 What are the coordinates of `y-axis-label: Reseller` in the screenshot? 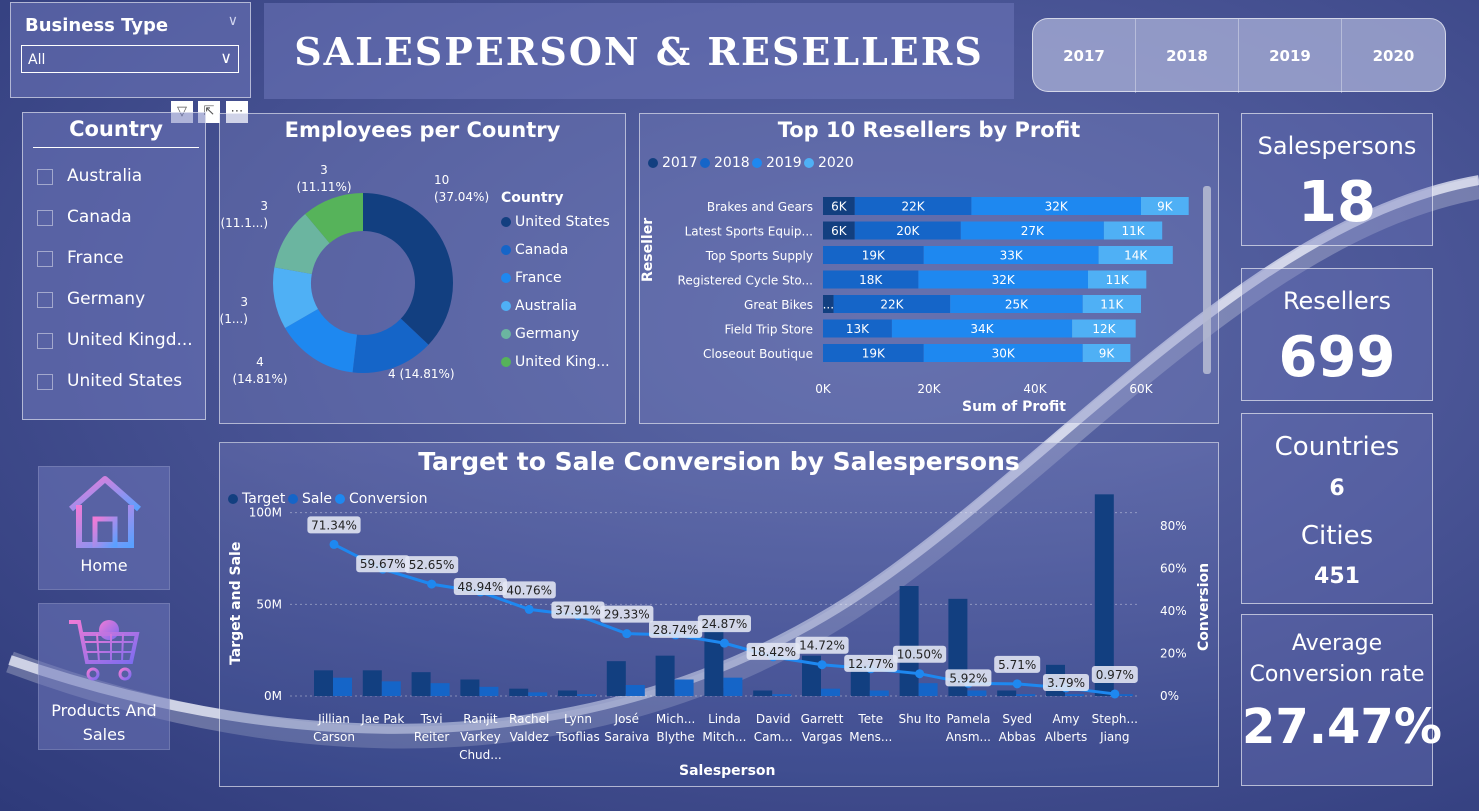 It's located at (648, 249).